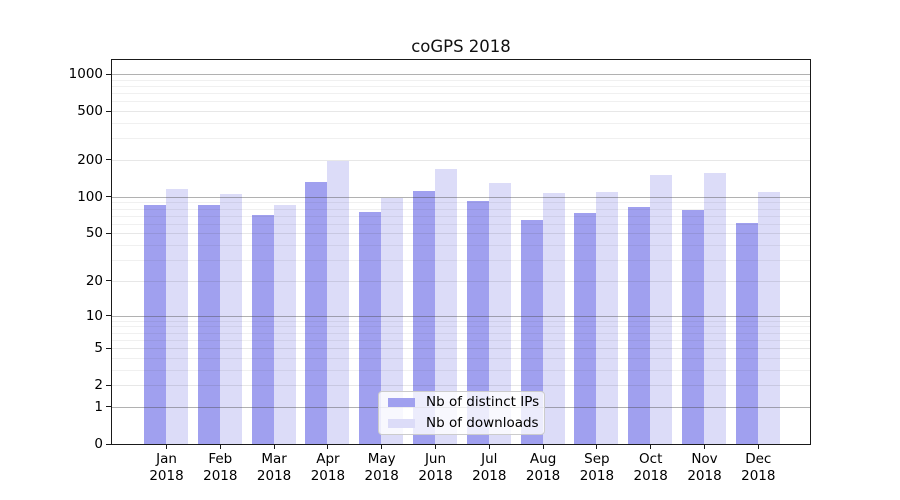  What do you see at coordinates (166, 459) in the screenshot?
I see `x-tick-label-month: Jan` at bounding box center [166, 459].